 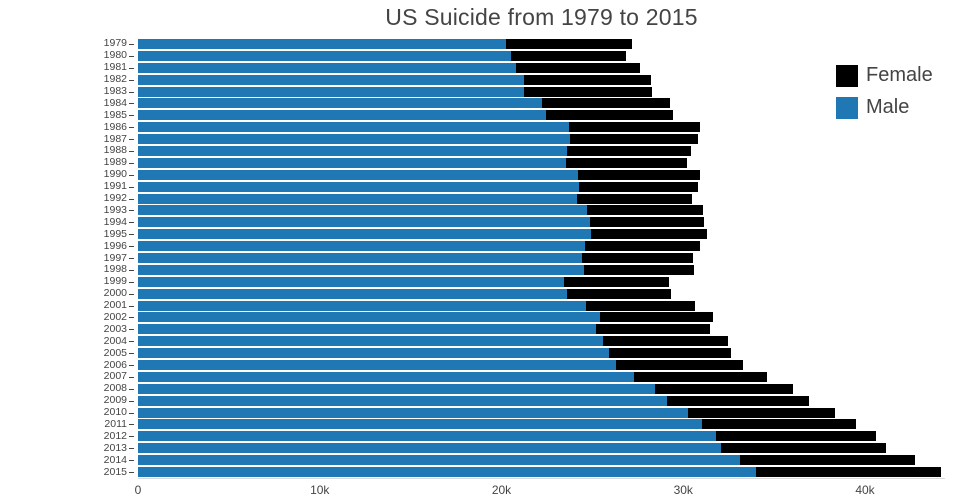 What do you see at coordinates (362, 210) in the screenshot?
I see `bar-male-1993` at bounding box center [362, 210].